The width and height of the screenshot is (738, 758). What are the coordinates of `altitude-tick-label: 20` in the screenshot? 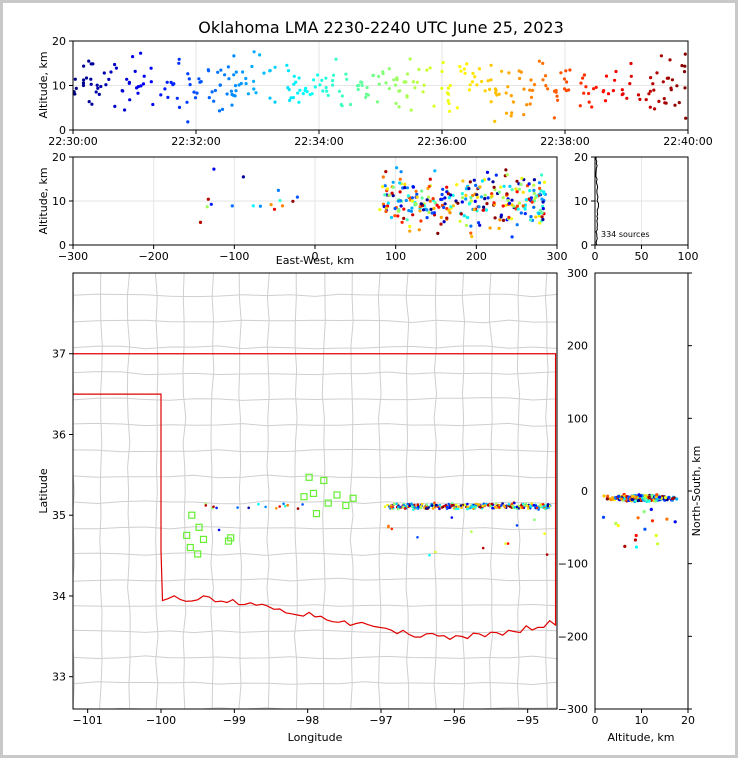 It's located at (59, 157).